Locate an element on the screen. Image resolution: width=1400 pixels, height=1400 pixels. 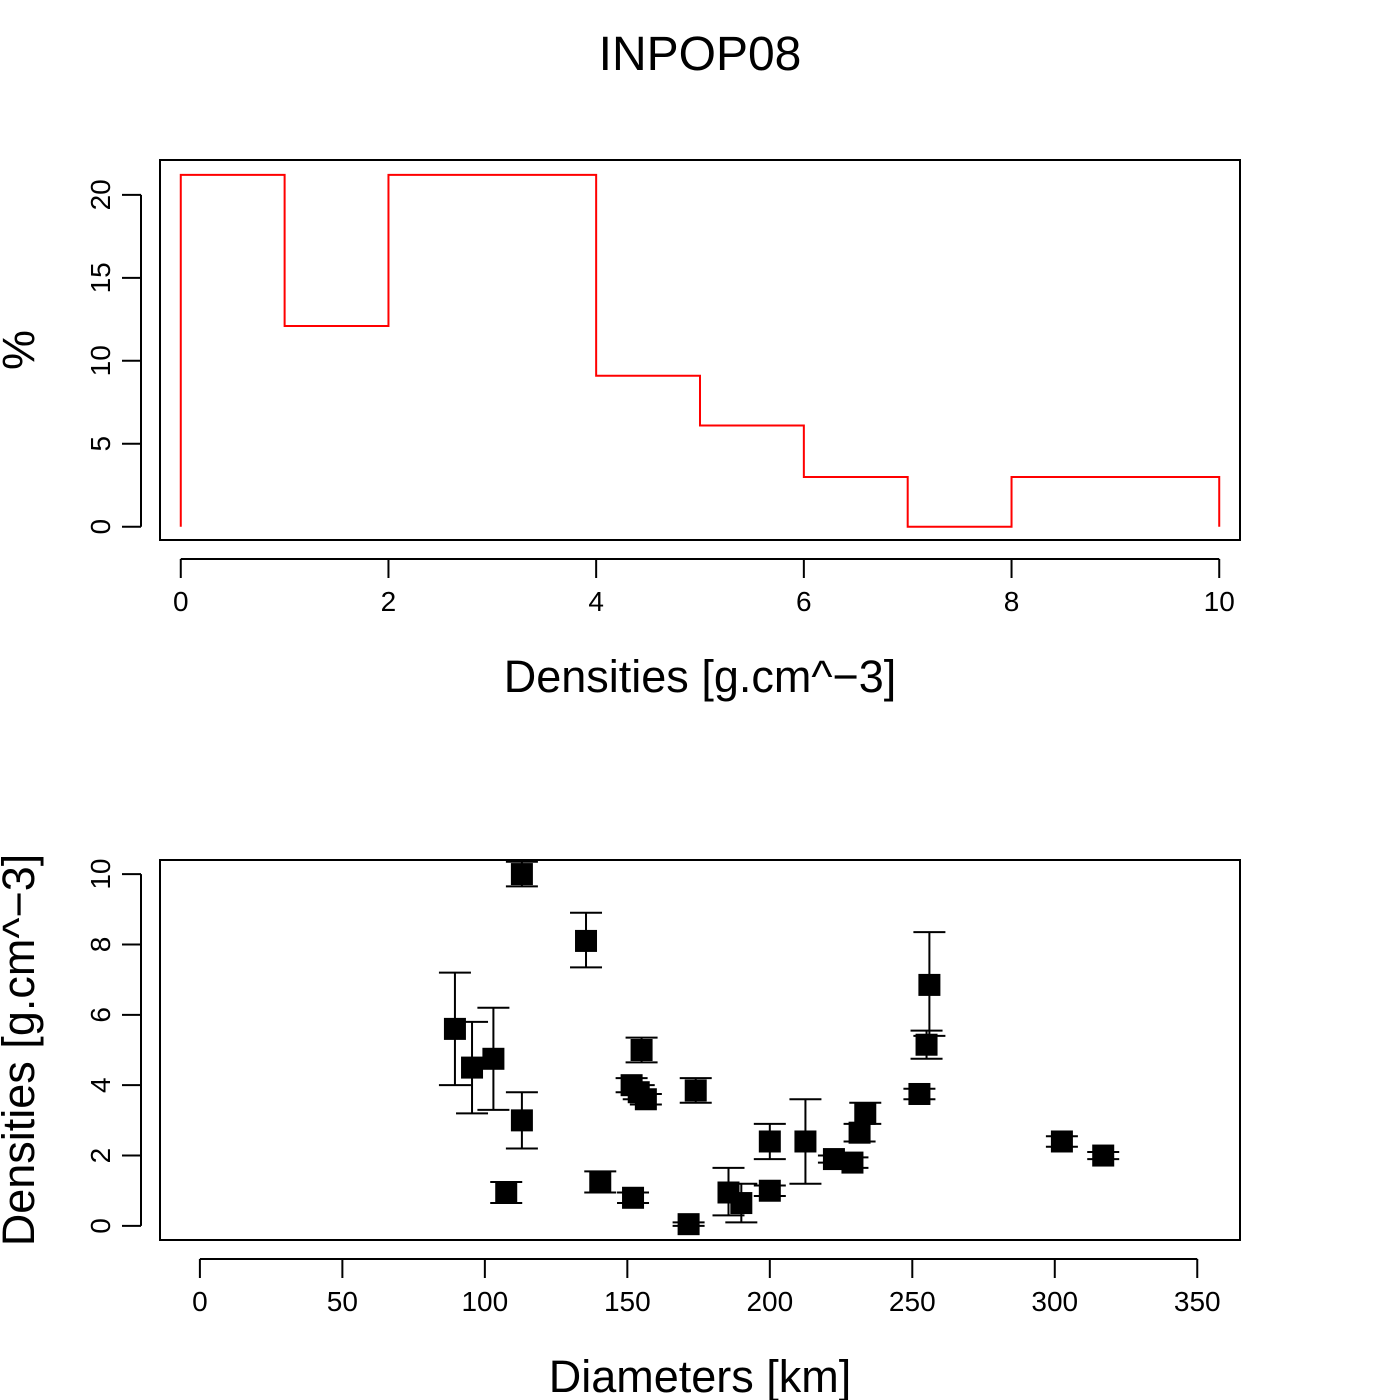
hist-x-tick-label: 8 is located at coordinates (1012, 601).